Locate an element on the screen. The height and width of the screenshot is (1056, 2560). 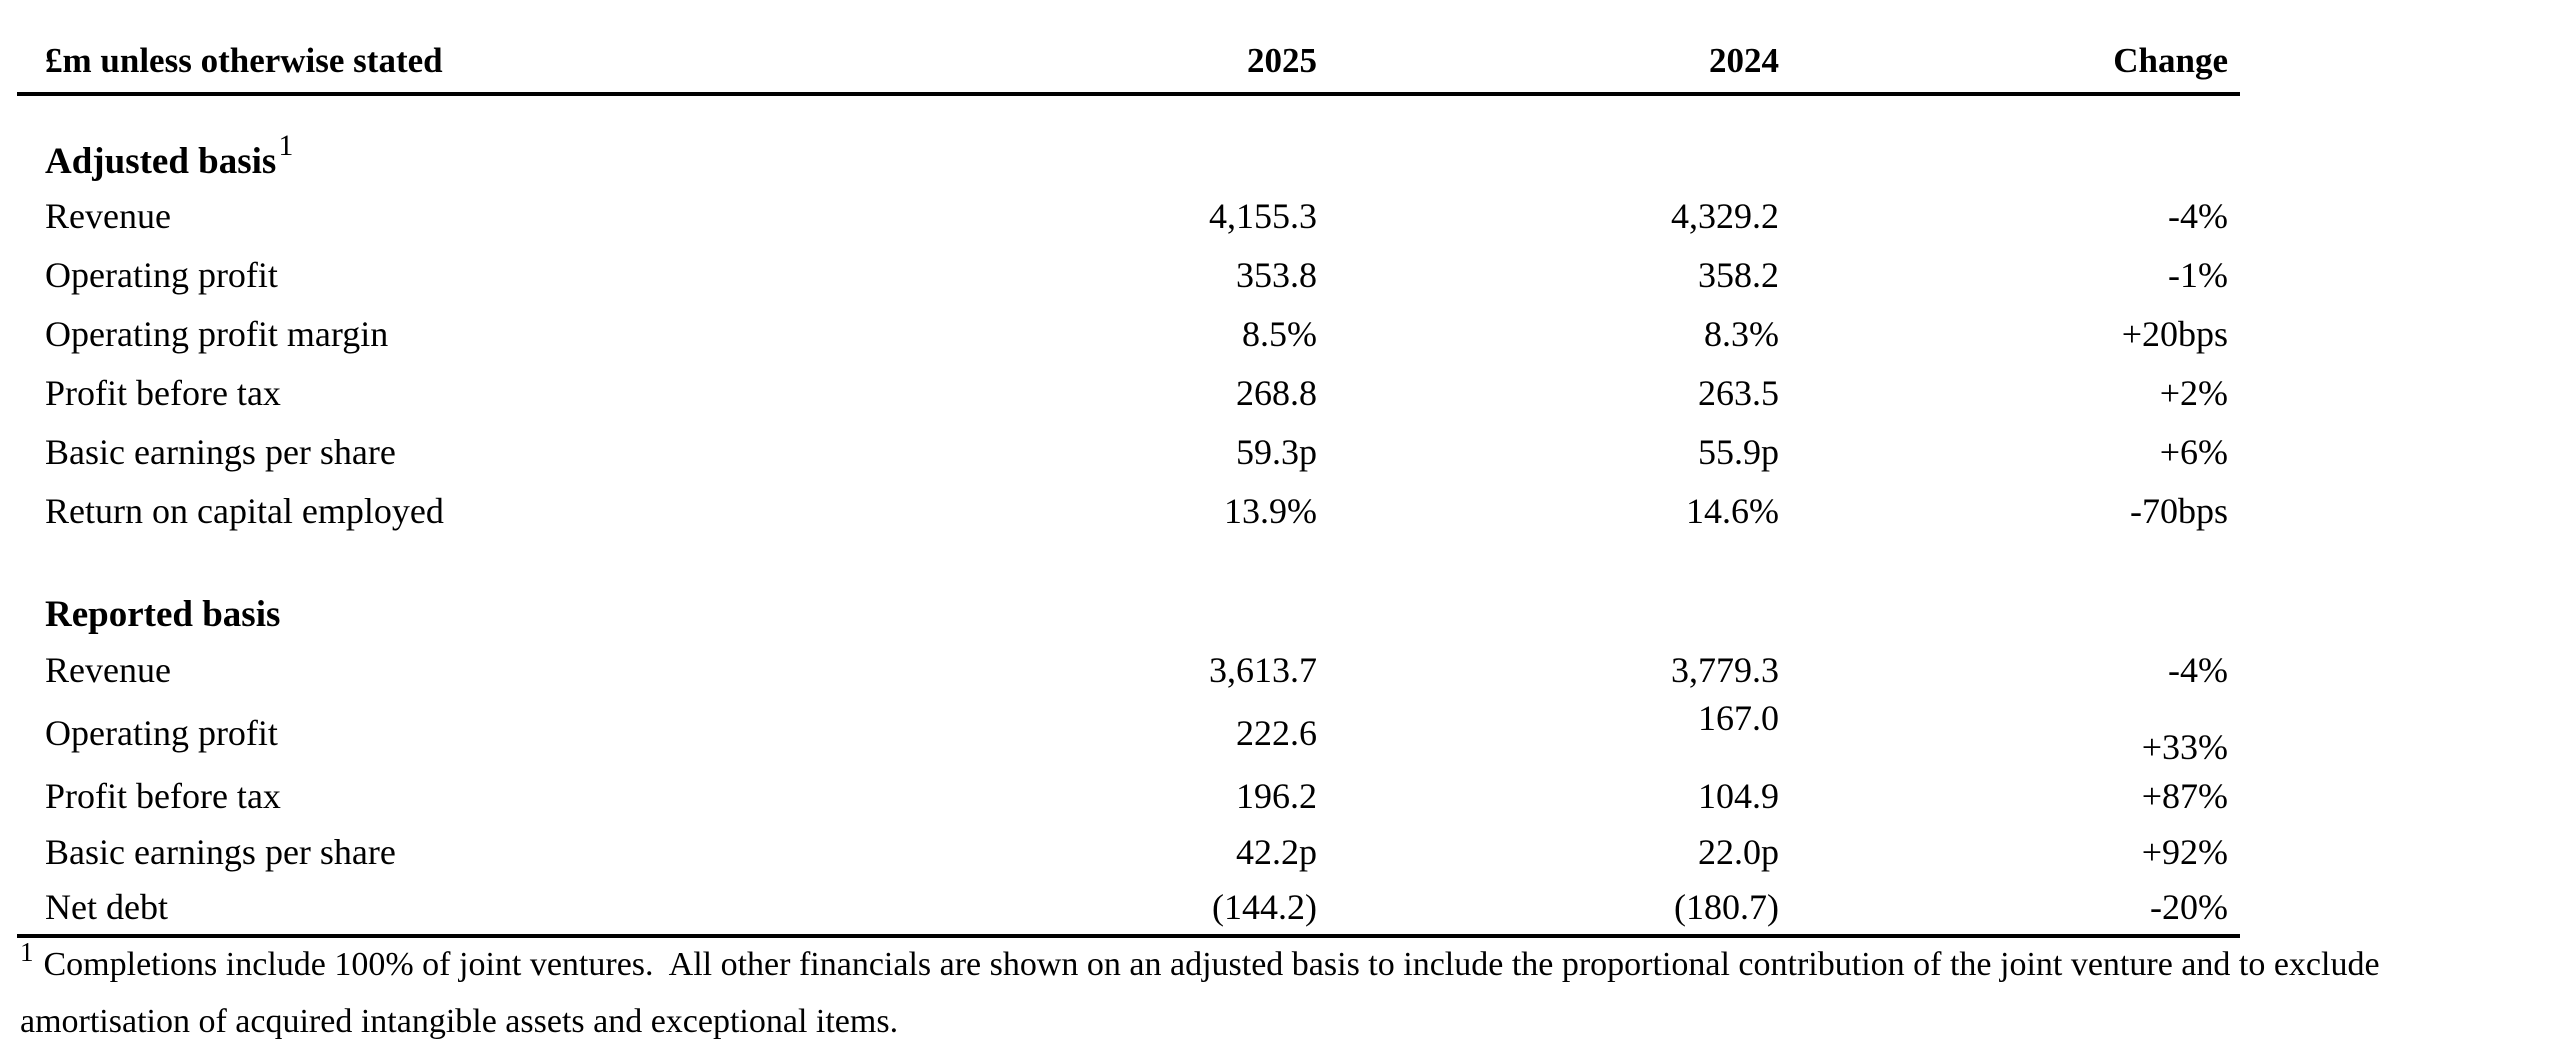
header-year-2024: 2024 is located at coordinates (1548, 53).